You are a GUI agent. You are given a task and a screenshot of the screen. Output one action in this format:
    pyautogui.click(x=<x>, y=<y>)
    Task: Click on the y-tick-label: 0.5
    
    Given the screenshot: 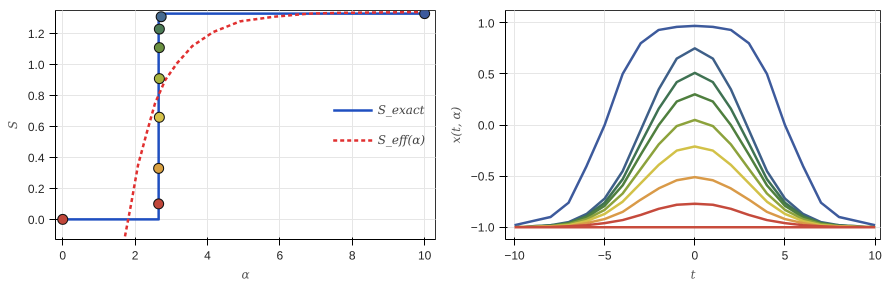 What is the action you would take?
    pyautogui.click(x=486, y=74)
    